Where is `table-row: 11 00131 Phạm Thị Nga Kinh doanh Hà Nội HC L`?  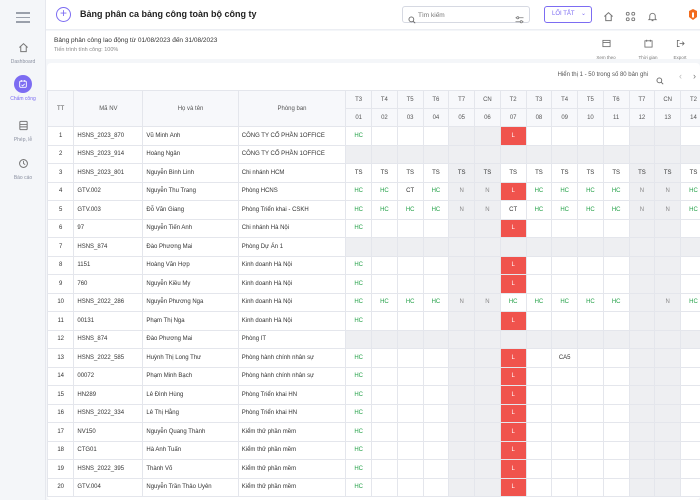
table-row: 11 00131 Phạm Thị Nga Kinh doanh Hà Nội HC L is located at coordinates (373, 321).